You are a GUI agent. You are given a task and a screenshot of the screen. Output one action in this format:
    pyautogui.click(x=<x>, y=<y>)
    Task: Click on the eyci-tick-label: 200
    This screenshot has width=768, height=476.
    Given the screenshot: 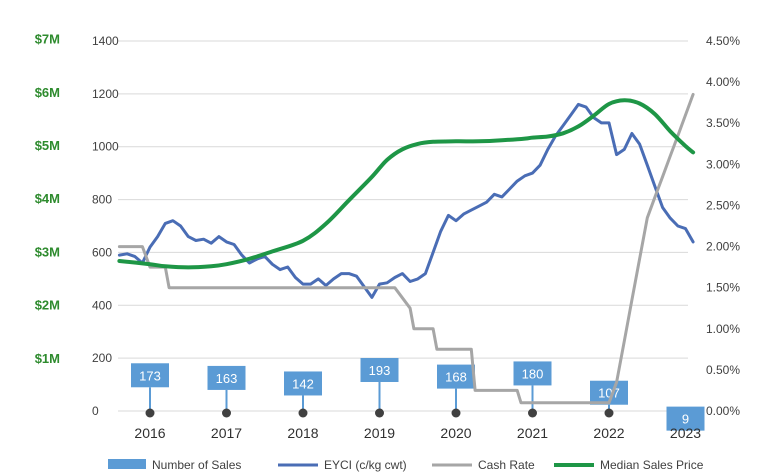 What is the action you would take?
    pyautogui.click(x=102, y=358)
    